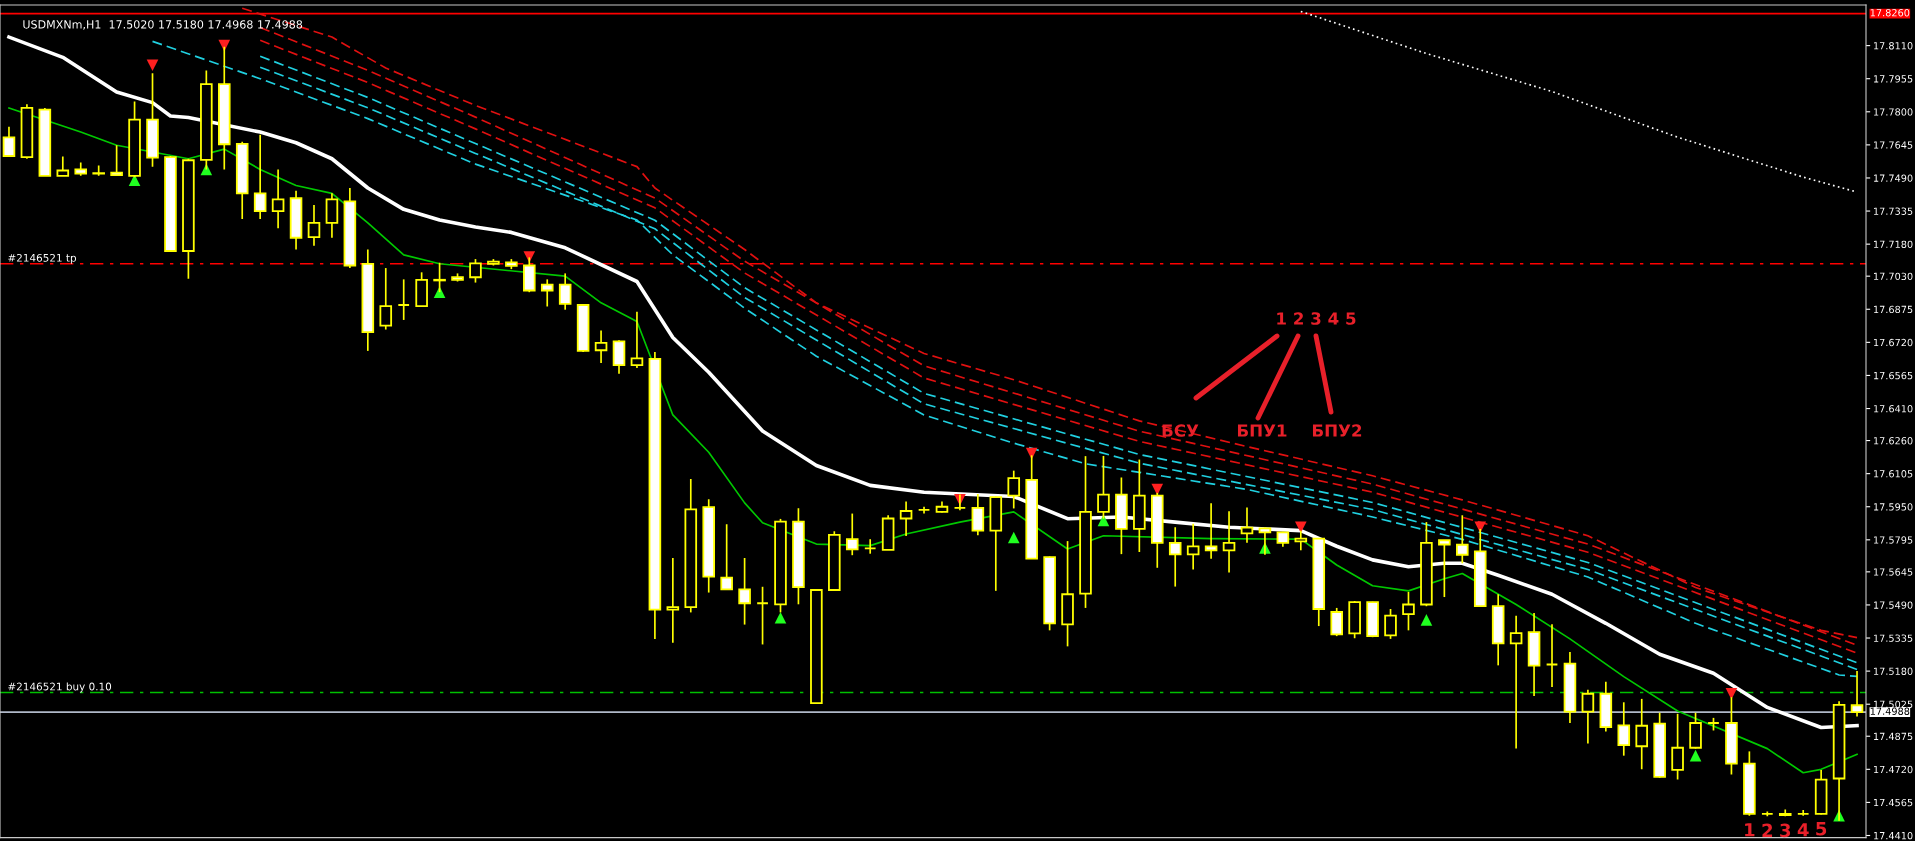 Image resolution: width=1915 pixels, height=841 pixels. Describe the element at coordinates (1893, 540) in the screenshot. I see `y-tick-label: 17.5795` at that location.